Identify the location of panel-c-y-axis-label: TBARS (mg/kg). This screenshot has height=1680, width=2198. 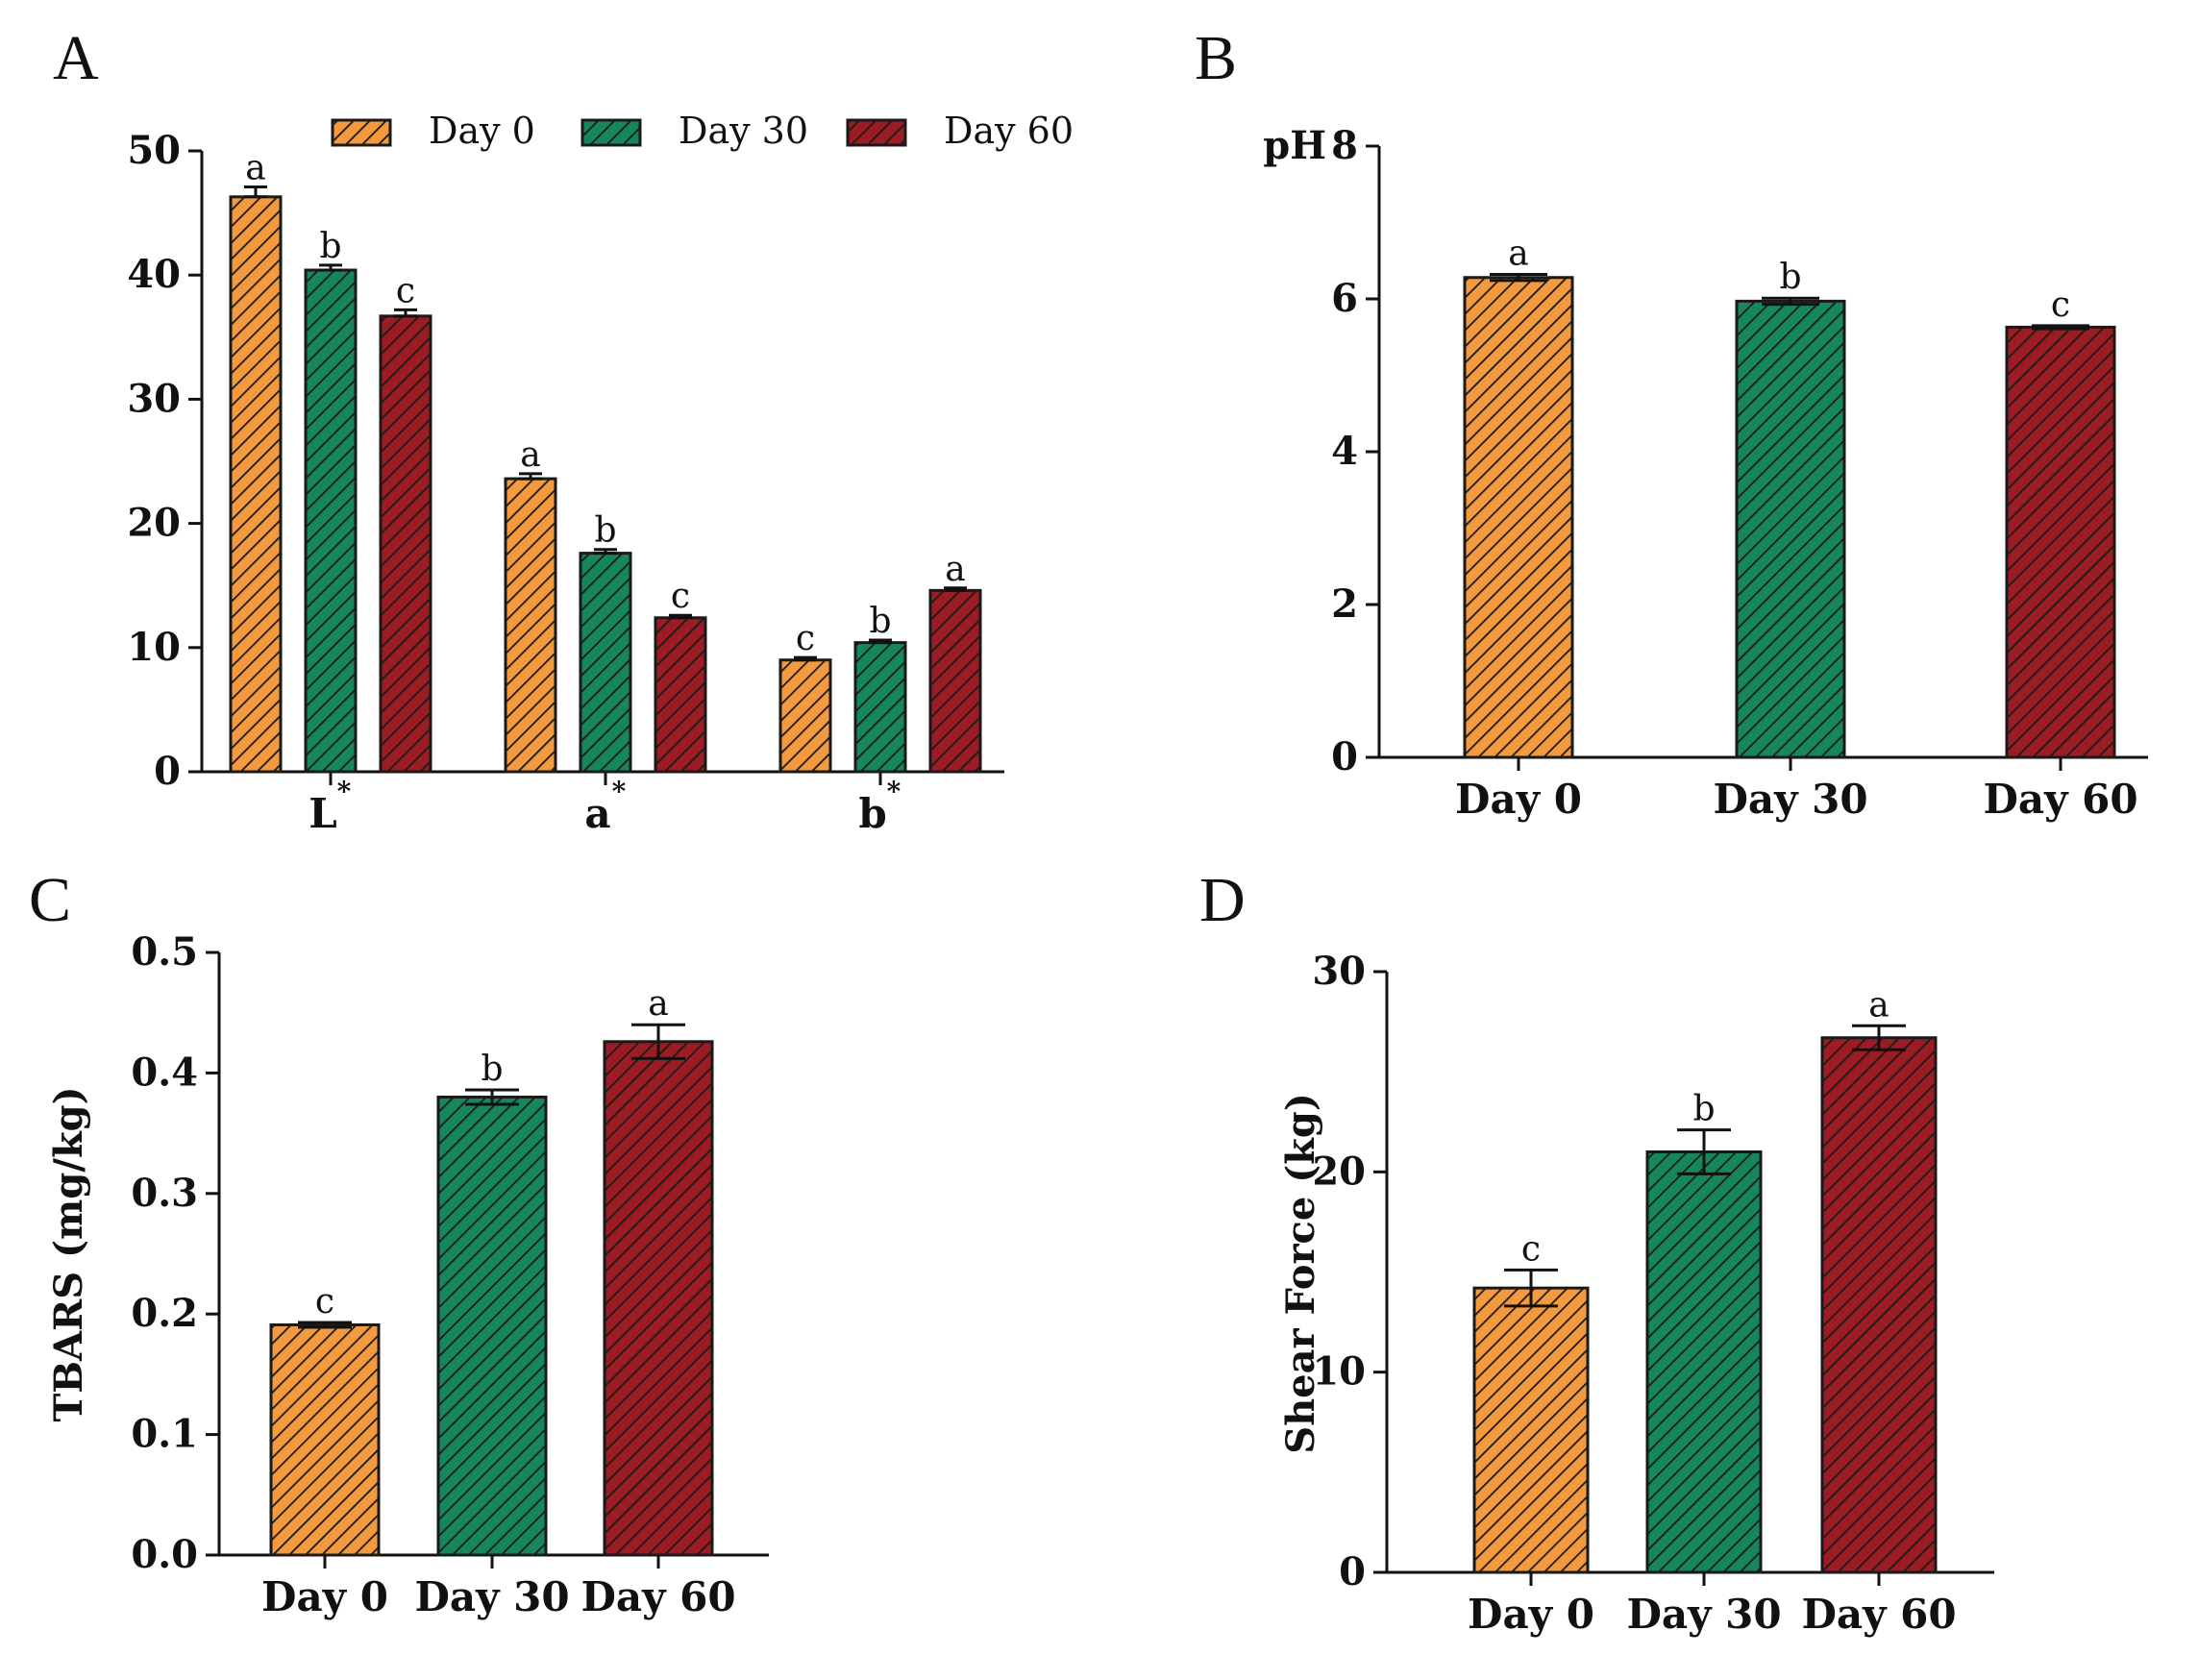
(68, 1254).